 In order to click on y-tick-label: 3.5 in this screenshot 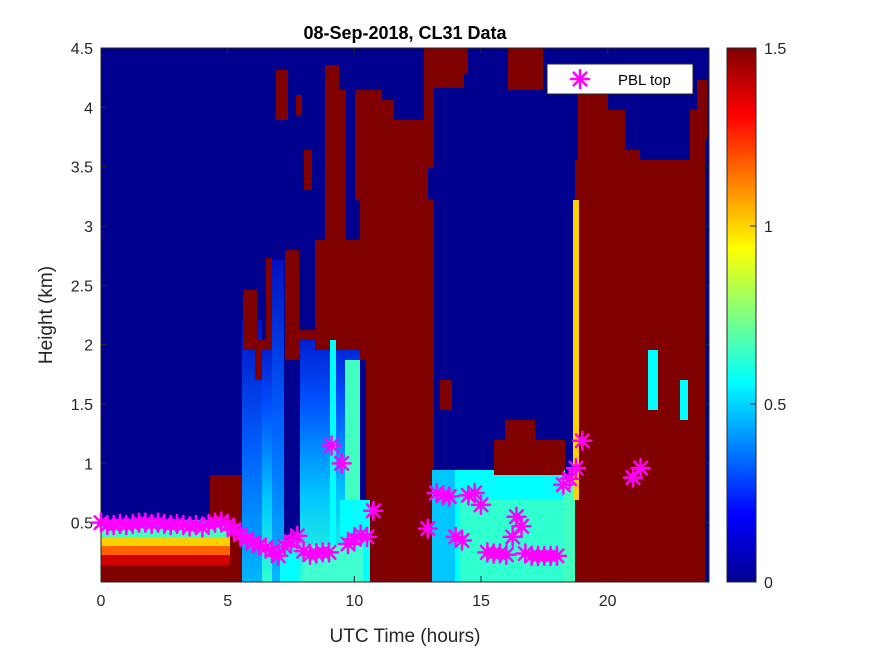, I will do `click(82, 168)`.